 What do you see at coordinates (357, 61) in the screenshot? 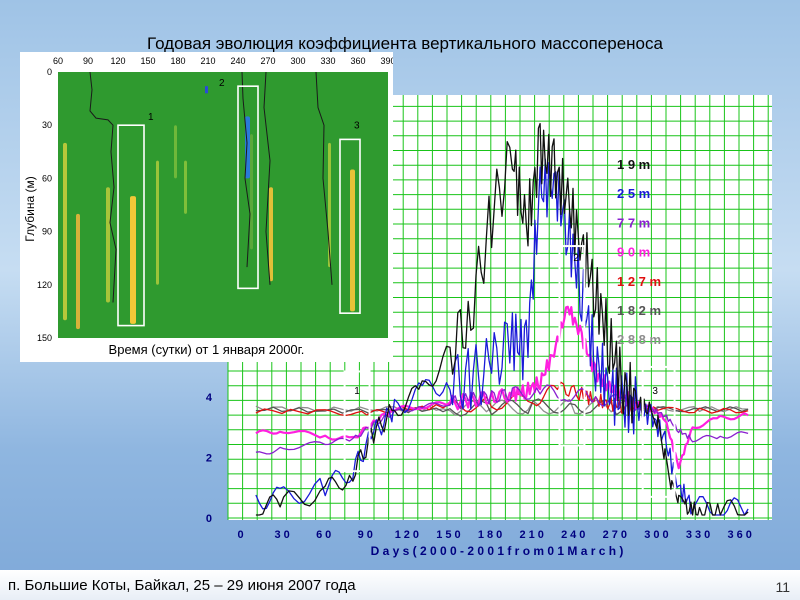
I see `inset-x-tick-label: 360` at bounding box center [357, 61].